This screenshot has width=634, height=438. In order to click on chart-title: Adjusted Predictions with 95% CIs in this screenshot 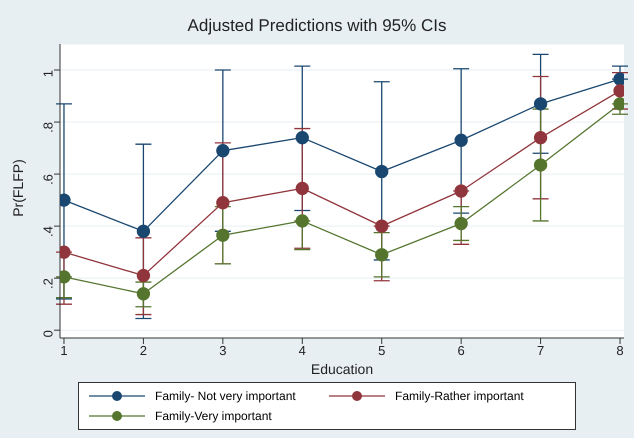, I will do `click(317, 26)`.